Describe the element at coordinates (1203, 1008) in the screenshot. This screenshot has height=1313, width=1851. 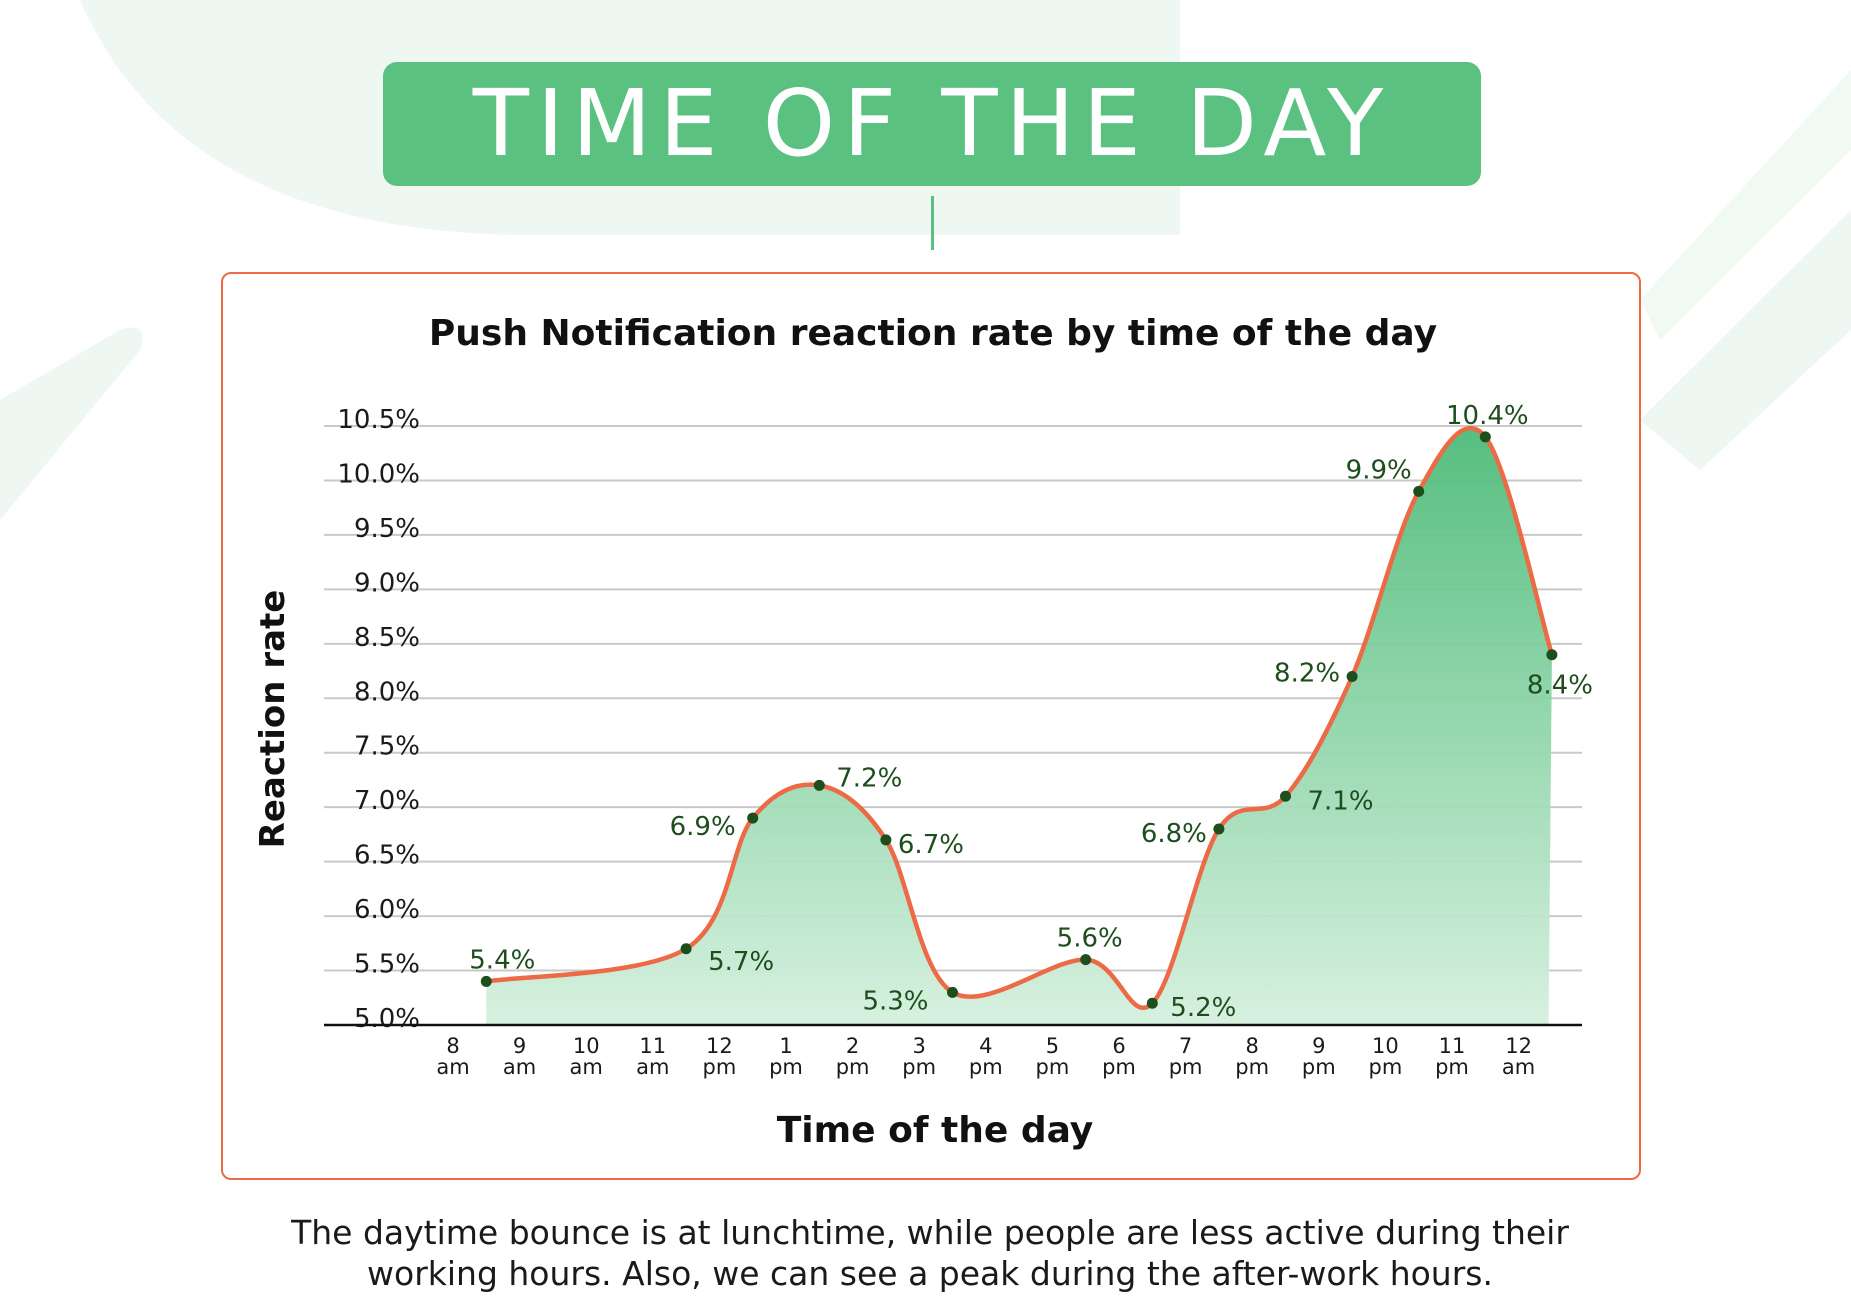
I see `data-label: 5.2%` at that location.